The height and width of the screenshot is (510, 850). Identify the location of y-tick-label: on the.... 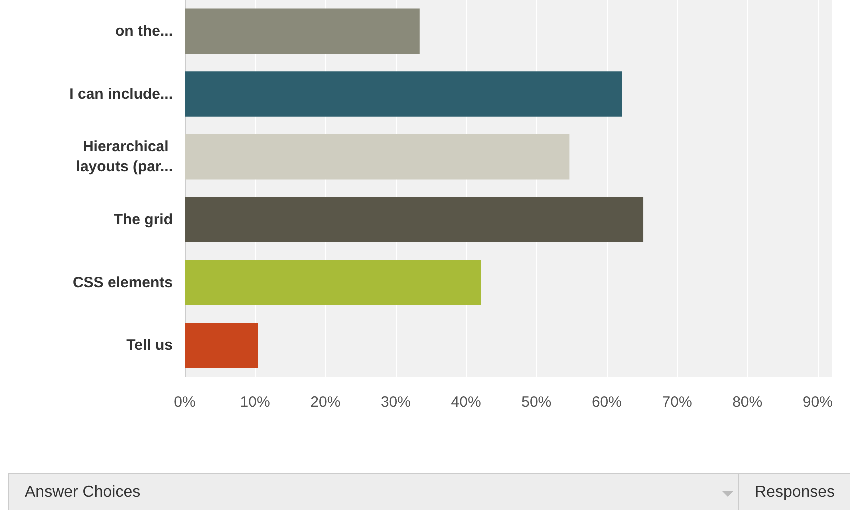
(144, 31).